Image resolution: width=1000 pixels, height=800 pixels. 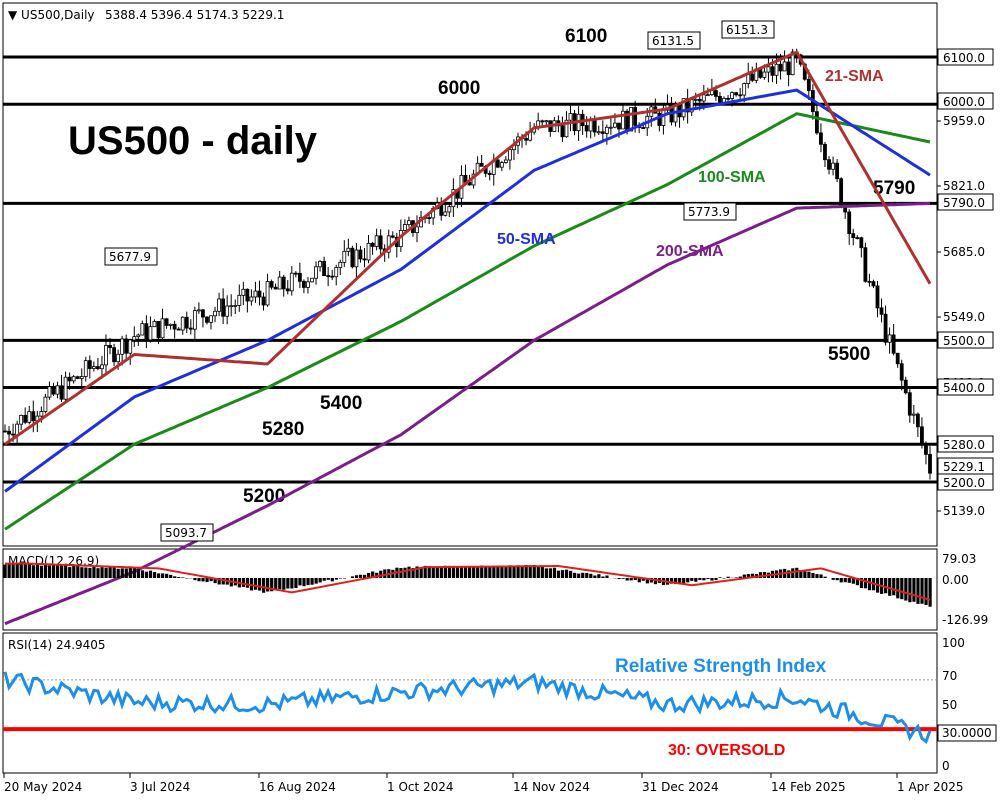 I want to click on price-level-label: 5500.0, so click(x=964, y=341).